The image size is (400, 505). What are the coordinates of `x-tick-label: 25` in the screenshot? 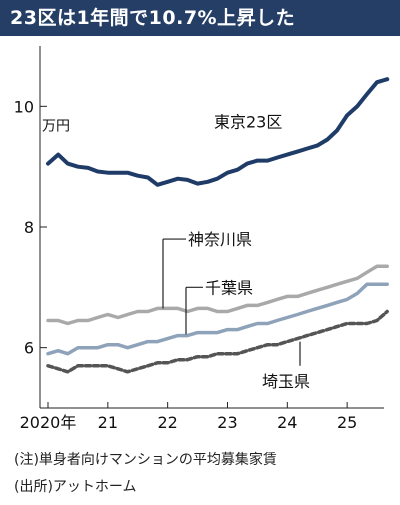 It's located at (347, 422).